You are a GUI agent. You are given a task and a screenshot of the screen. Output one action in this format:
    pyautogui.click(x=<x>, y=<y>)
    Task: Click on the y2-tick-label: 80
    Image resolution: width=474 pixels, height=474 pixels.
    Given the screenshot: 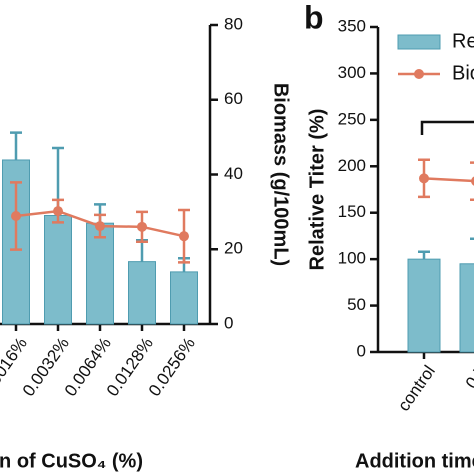 What is the action you would take?
    pyautogui.click(x=233, y=23)
    